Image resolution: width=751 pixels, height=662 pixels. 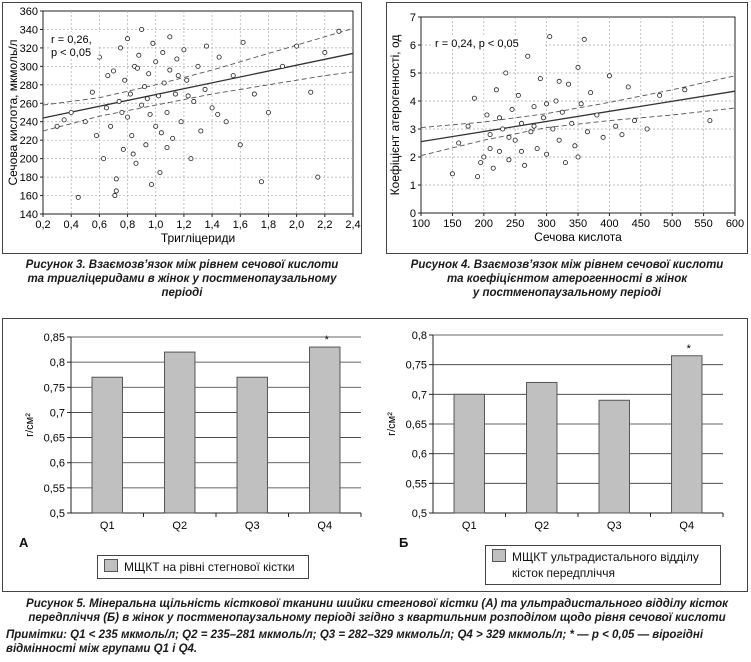 What do you see at coordinates (29, 12) in the screenshot?
I see `y-tick-label: 360` at bounding box center [29, 12].